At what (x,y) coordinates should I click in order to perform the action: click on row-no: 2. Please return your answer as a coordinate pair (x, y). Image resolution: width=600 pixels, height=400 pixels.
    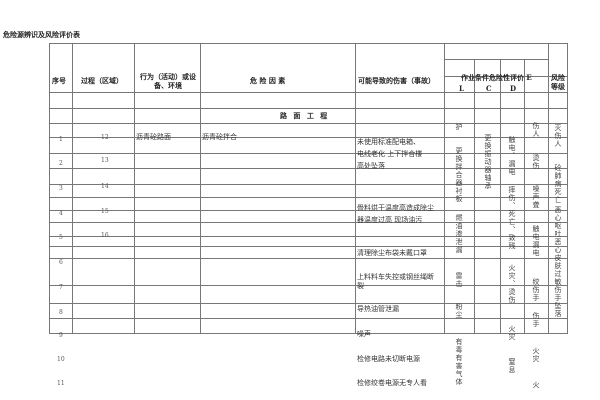
    Looking at the image, I should click on (61, 163).